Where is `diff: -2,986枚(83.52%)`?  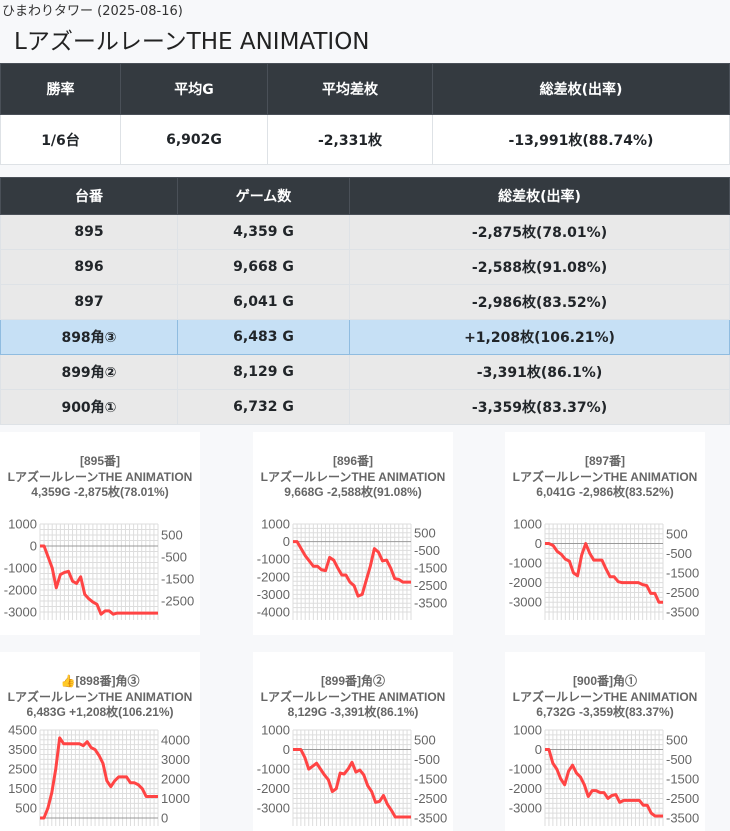 diff: -2,986枚(83.52%) is located at coordinates (539, 302).